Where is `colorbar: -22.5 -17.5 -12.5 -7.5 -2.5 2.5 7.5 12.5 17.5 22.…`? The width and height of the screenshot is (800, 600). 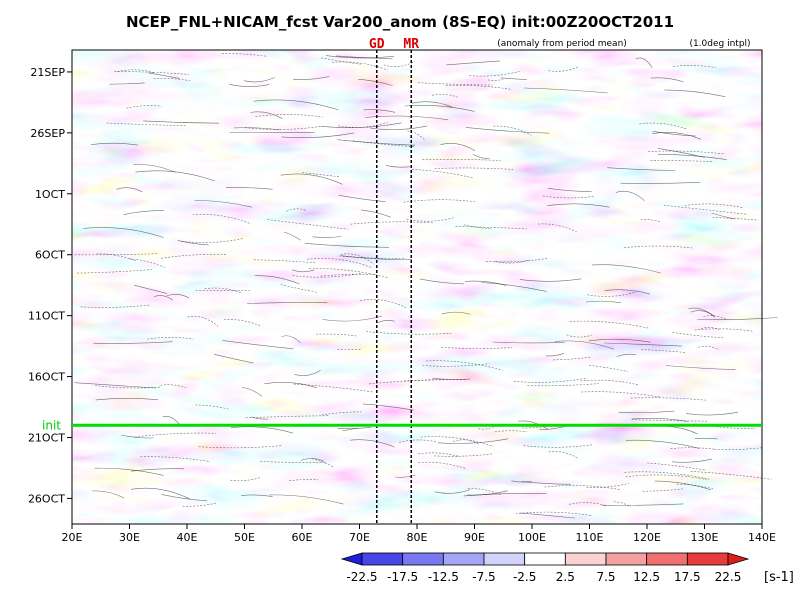
colorbar: -22.5 -17.5 -12.5 -7.5 -2.5 2.5 7.5 12.5 17.5 22.… is located at coordinates (545, 568).